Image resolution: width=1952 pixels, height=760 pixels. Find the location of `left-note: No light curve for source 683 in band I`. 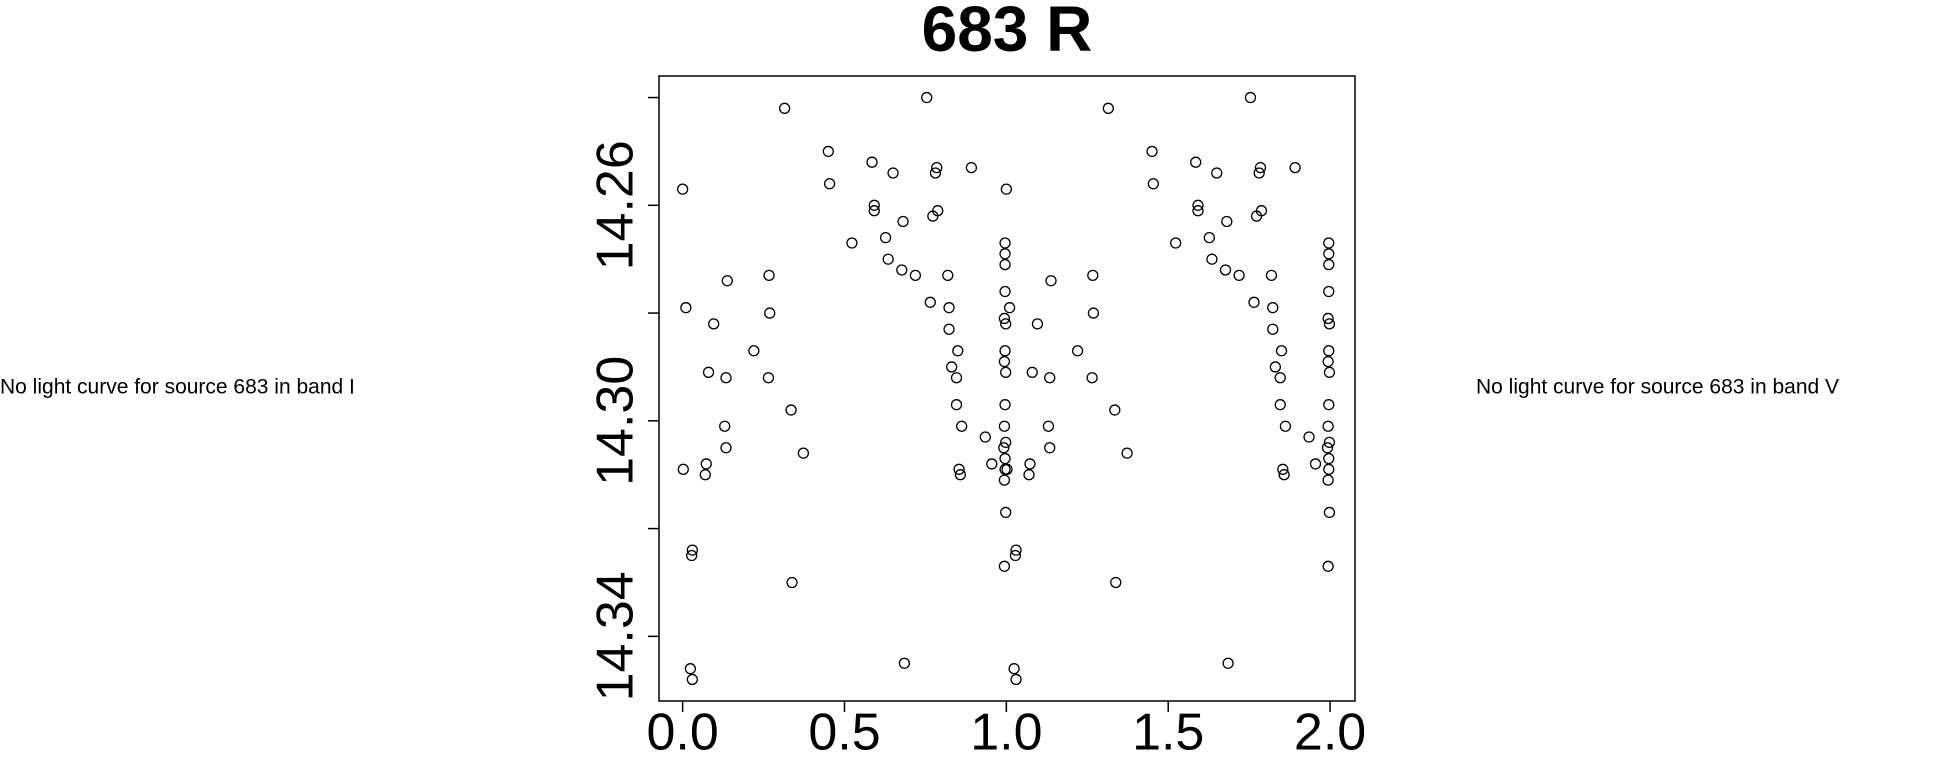

left-note: No light curve for source 683 in band I is located at coordinates (177, 387).